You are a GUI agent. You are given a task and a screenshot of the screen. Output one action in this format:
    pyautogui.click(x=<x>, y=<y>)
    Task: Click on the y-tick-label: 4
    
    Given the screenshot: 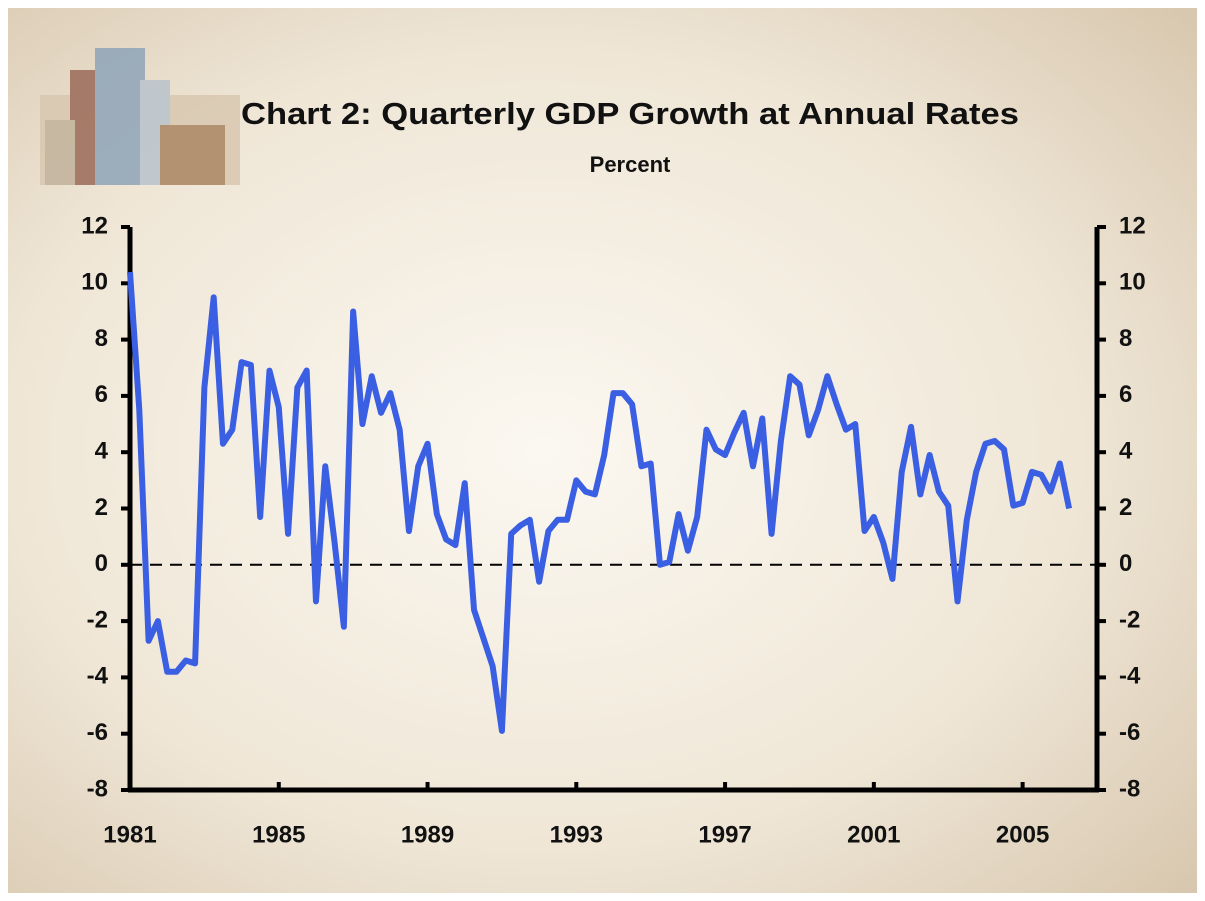 What is the action you would take?
    pyautogui.click(x=102, y=451)
    